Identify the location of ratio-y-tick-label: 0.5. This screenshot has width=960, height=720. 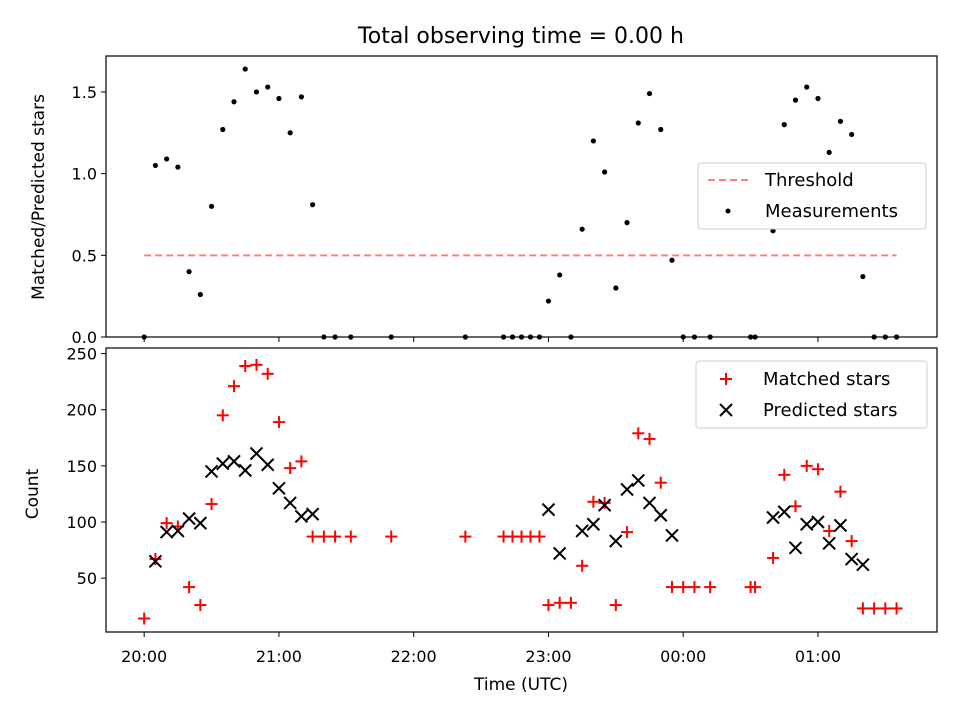
(84, 255).